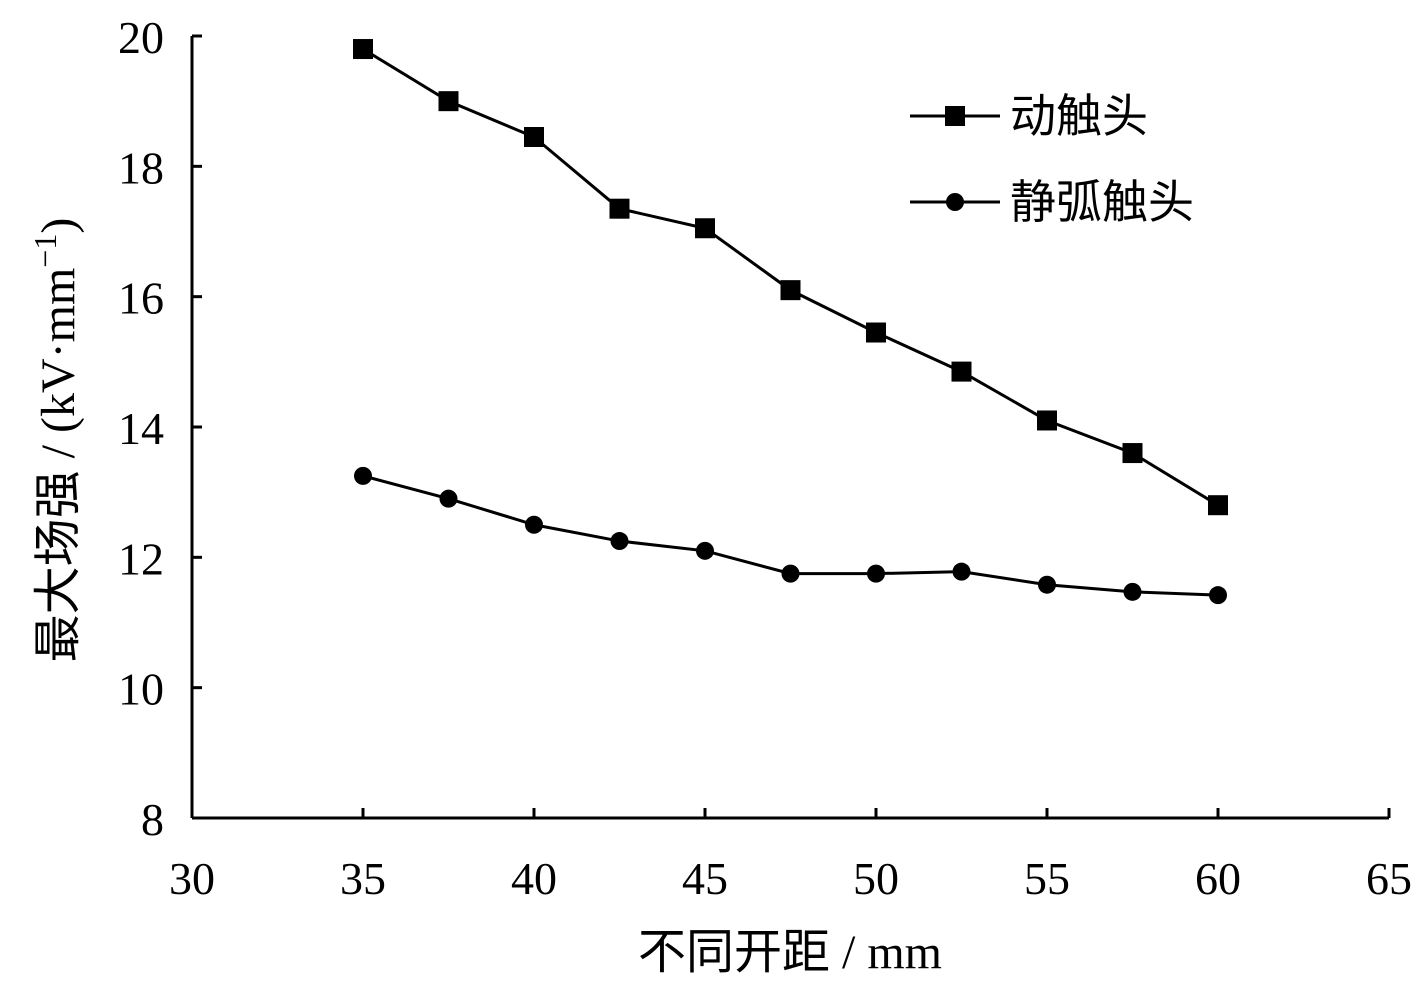  What do you see at coordinates (1389, 878) in the screenshot?
I see `x-tick-label: 65` at bounding box center [1389, 878].